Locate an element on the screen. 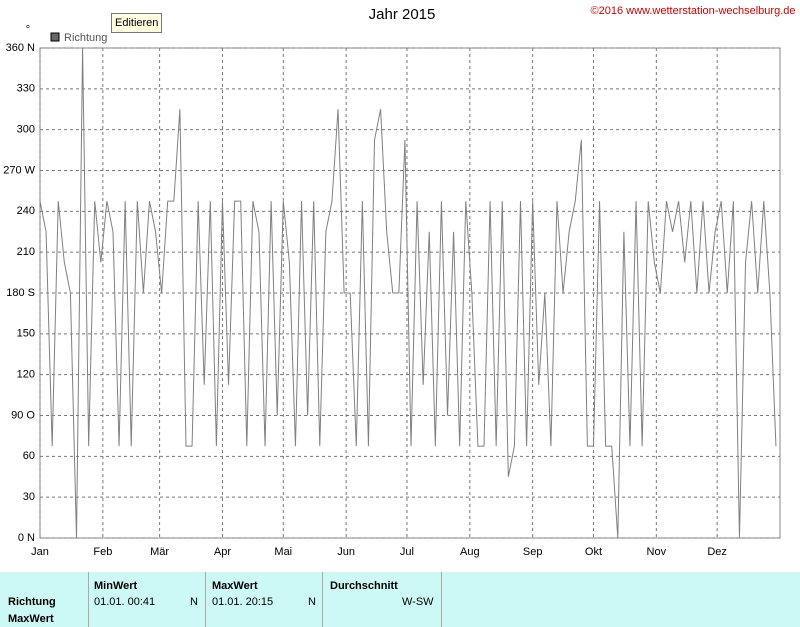  y-tick-label: 270 W is located at coordinates (19, 170).